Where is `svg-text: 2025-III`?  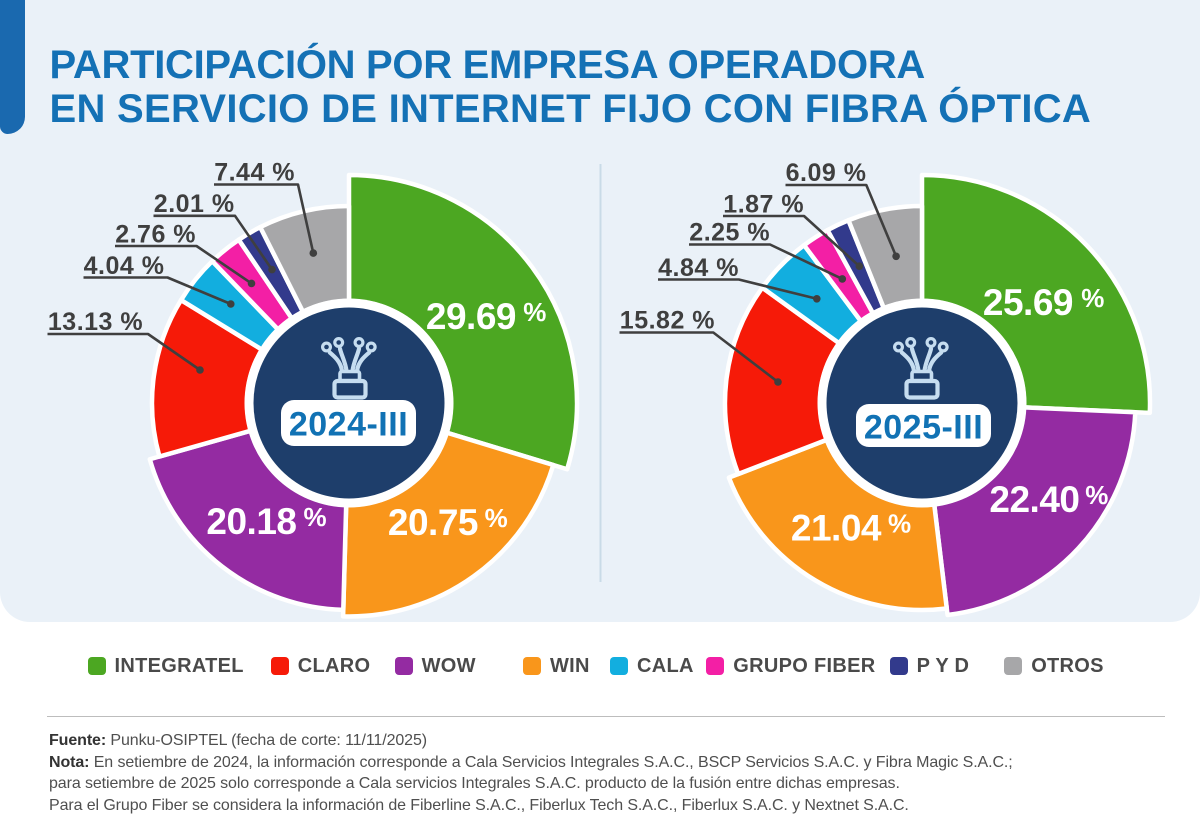
svg-text: 2025-III is located at coordinates (923, 428).